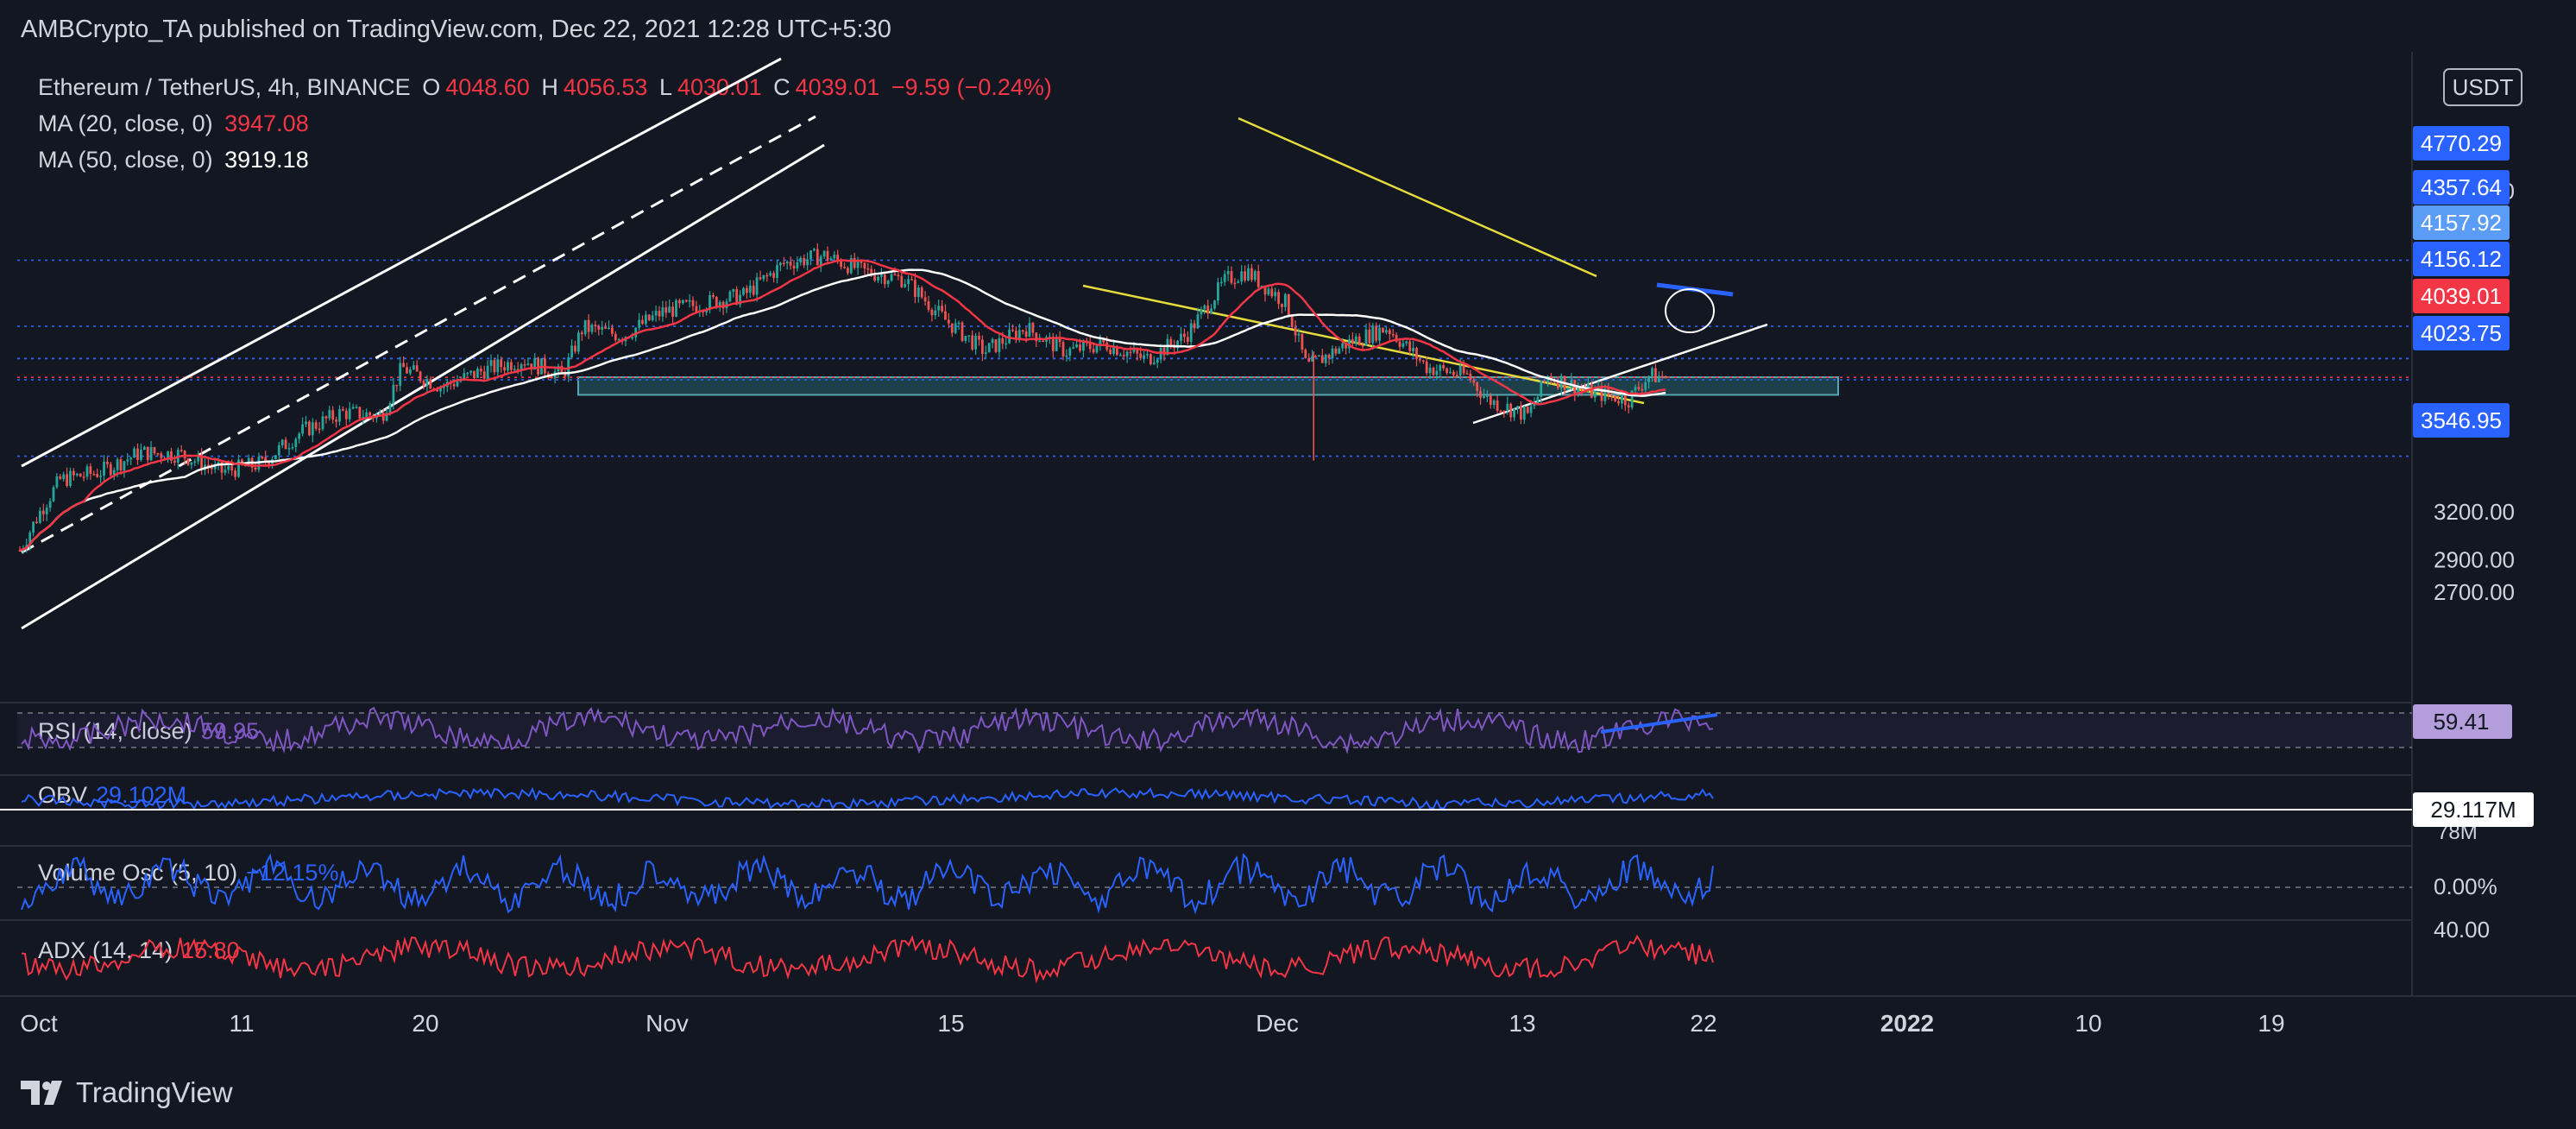  What do you see at coordinates (1703, 1023) in the screenshot?
I see `time-axis-tick: 22` at bounding box center [1703, 1023].